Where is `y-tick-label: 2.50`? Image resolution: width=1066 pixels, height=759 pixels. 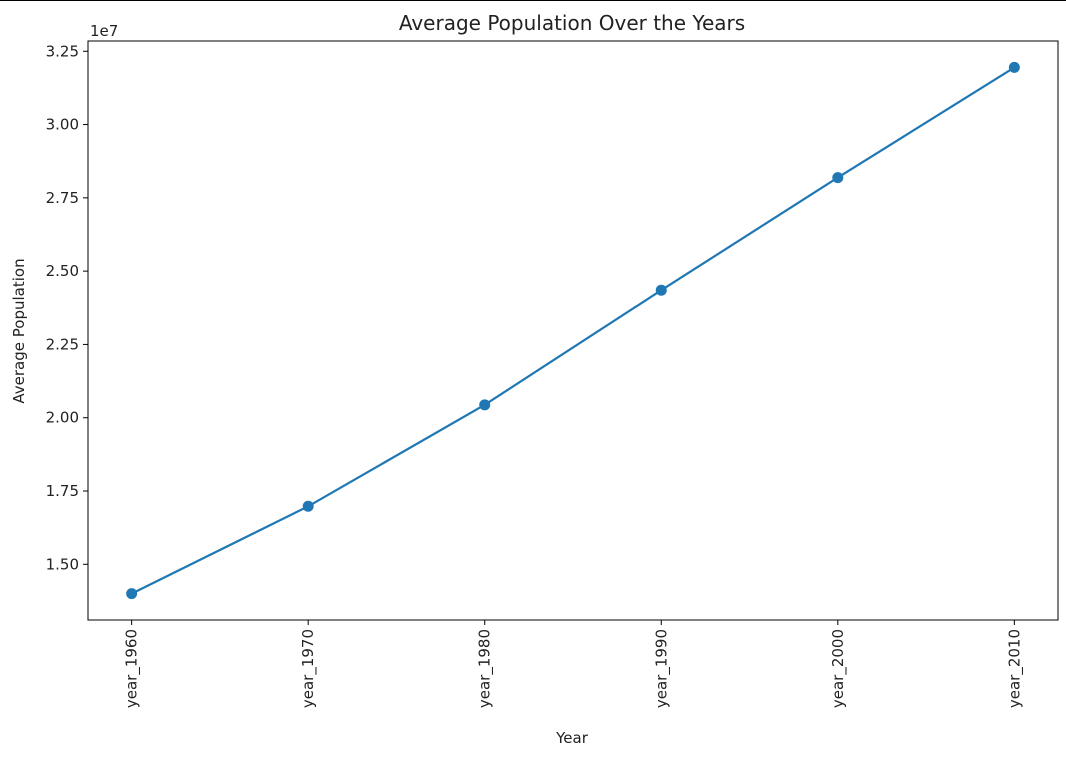 y-tick-label: 2.50 is located at coordinates (62, 271).